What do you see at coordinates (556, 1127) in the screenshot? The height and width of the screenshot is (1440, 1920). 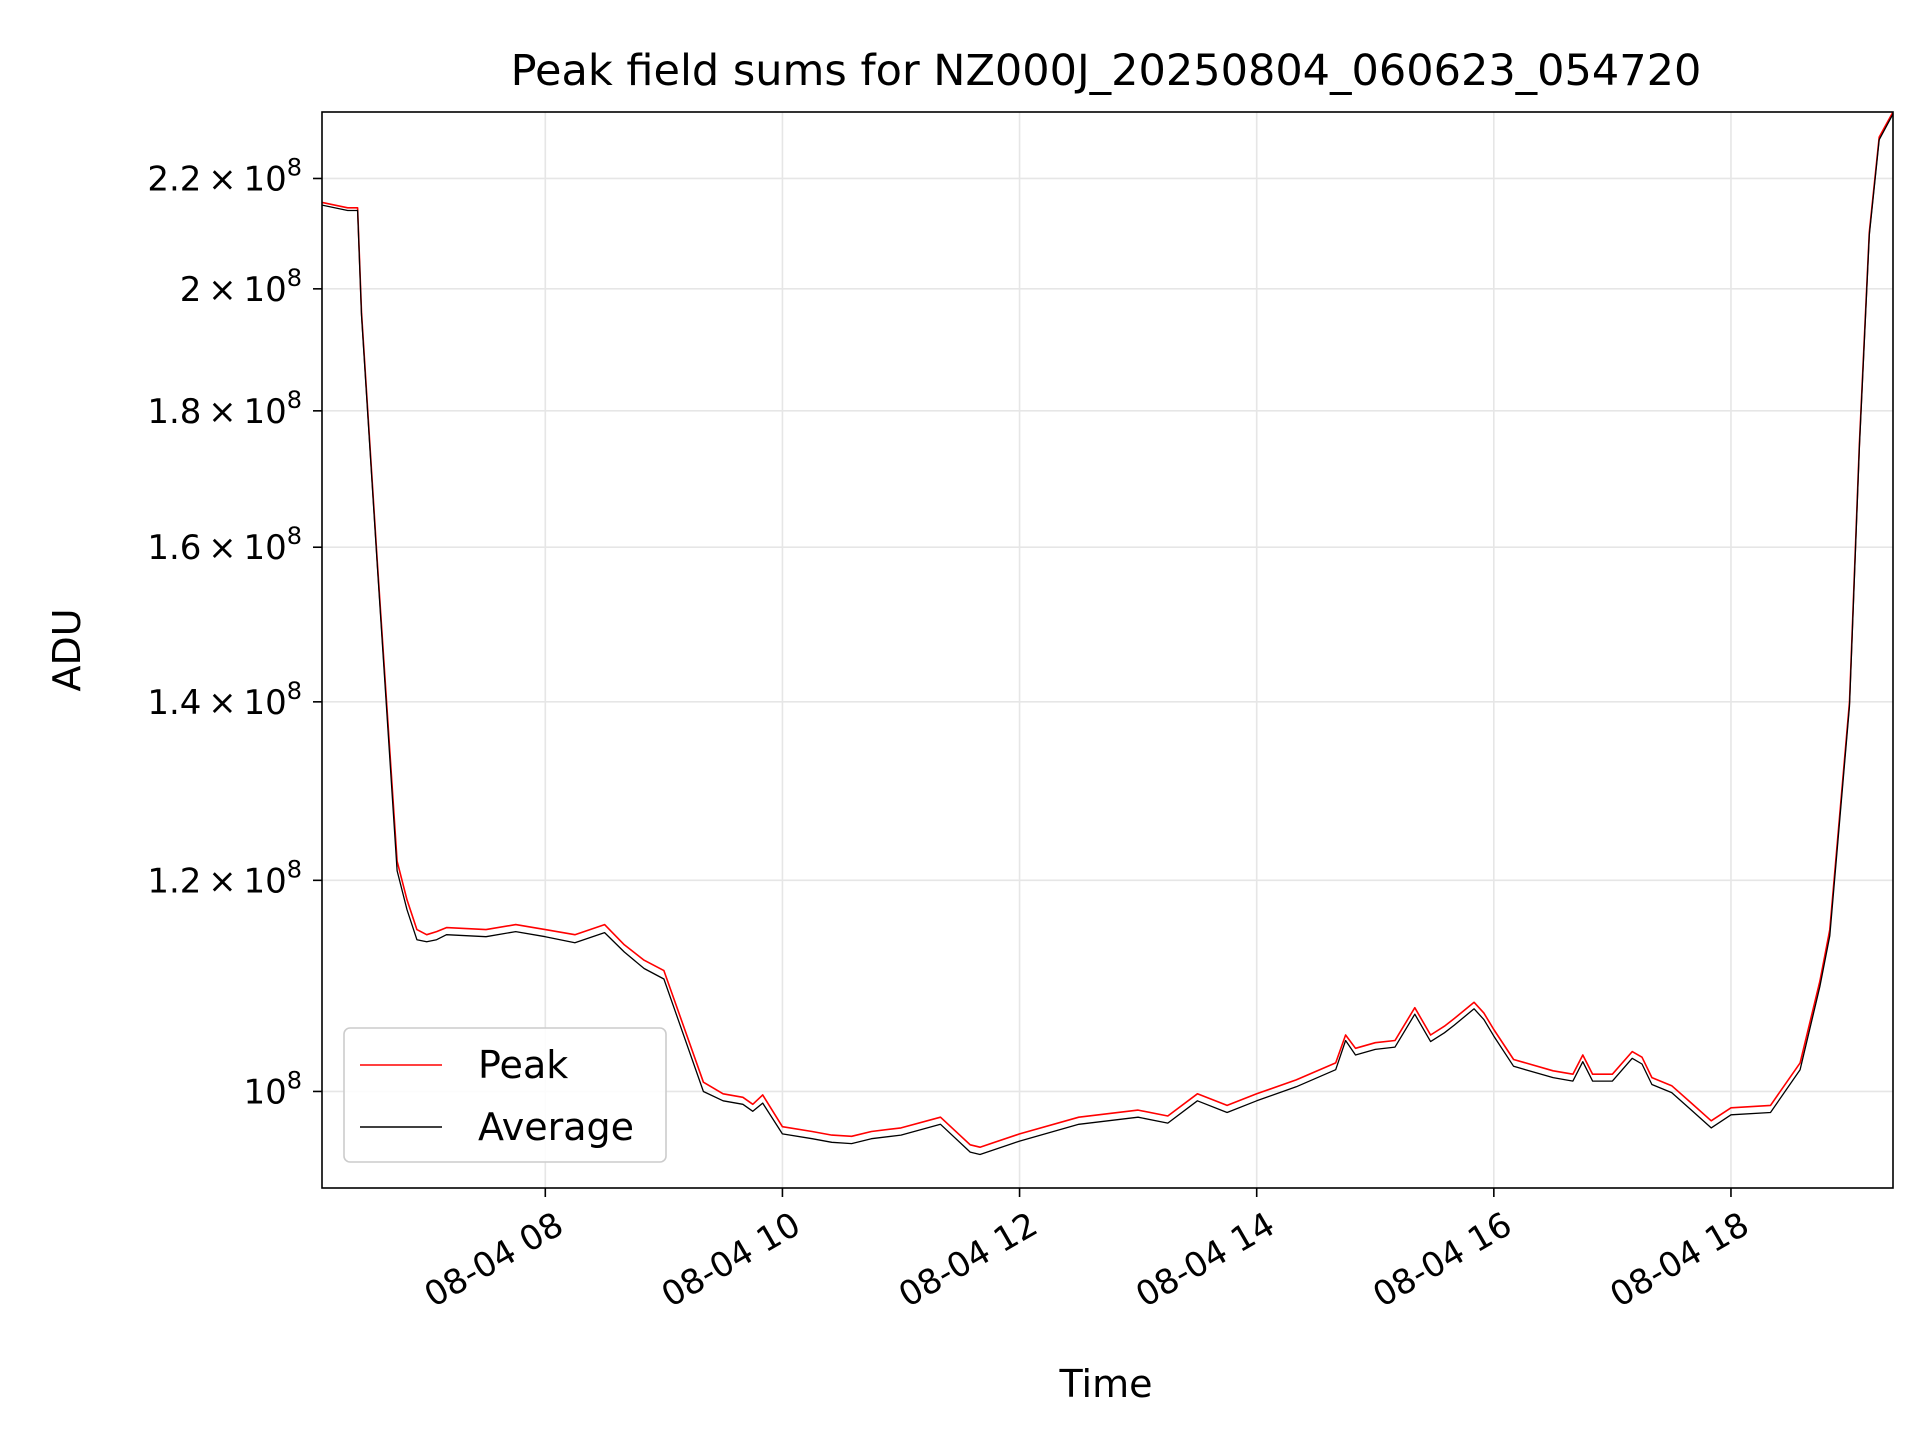 I see `legend-label-average: Average` at bounding box center [556, 1127].